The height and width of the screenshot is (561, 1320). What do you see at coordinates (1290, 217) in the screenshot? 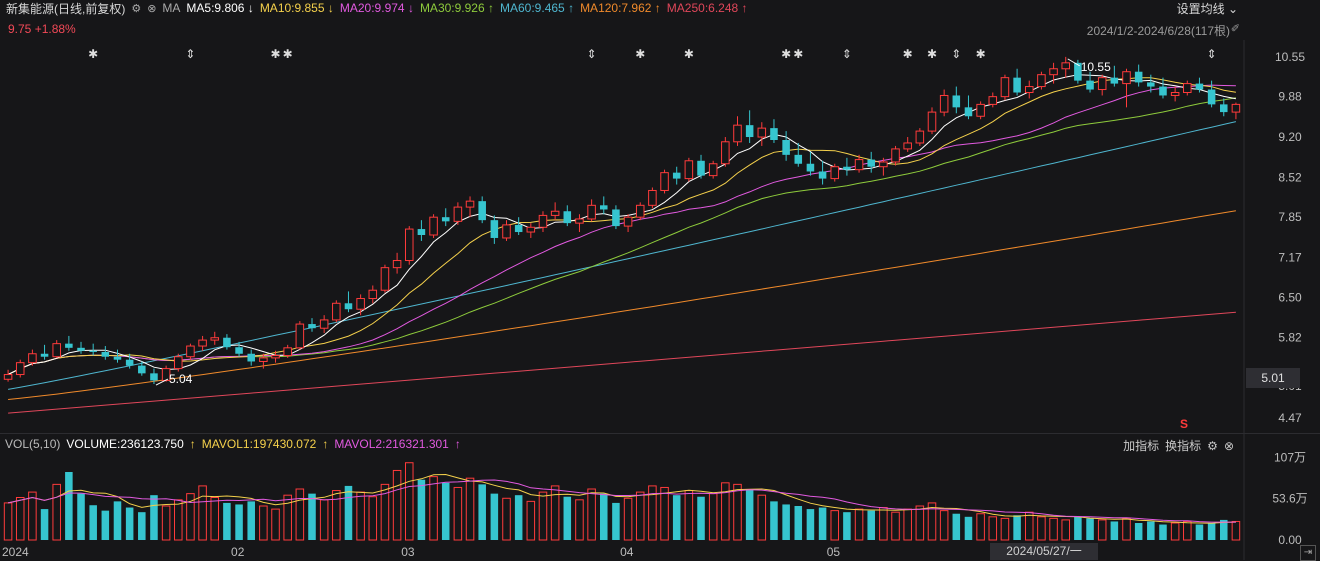
I see `y-tick-label: 7.85` at bounding box center [1290, 217].